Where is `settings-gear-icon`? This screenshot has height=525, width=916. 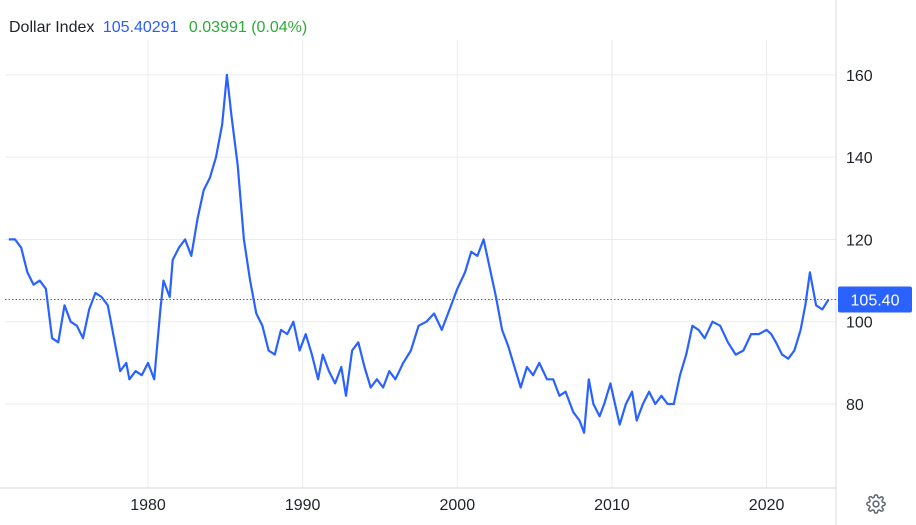
settings-gear-icon is located at coordinates (876, 504).